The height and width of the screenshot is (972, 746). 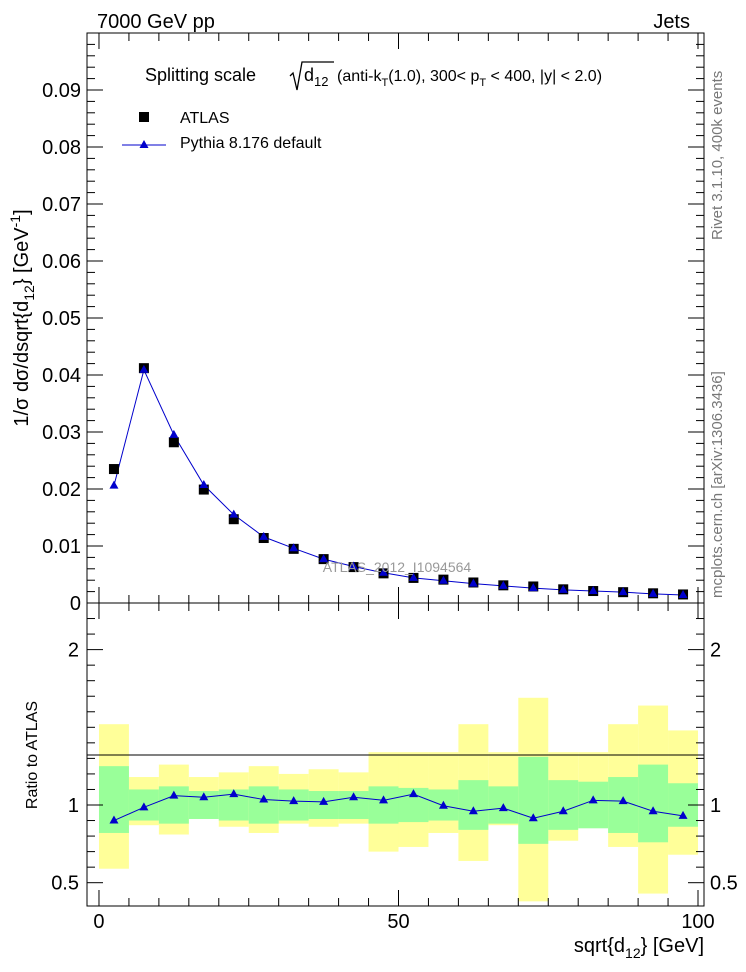 I want to click on header-right: Jets, so click(x=671, y=22).